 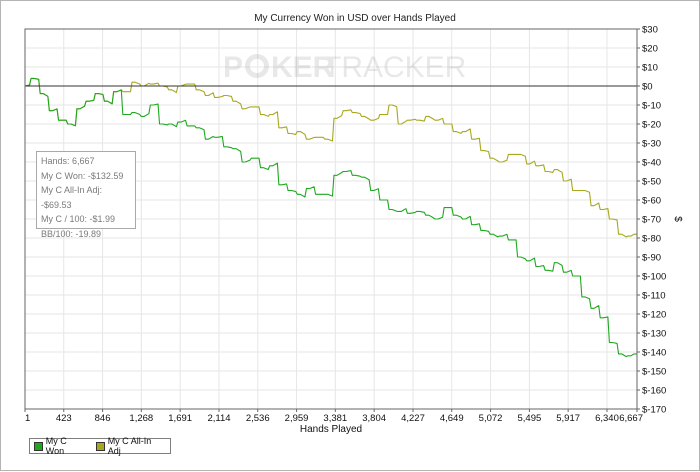 What do you see at coordinates (491, 418) in the screenshot?
I see `x-tick-label: 5,072` at bounding box center [491, 418].